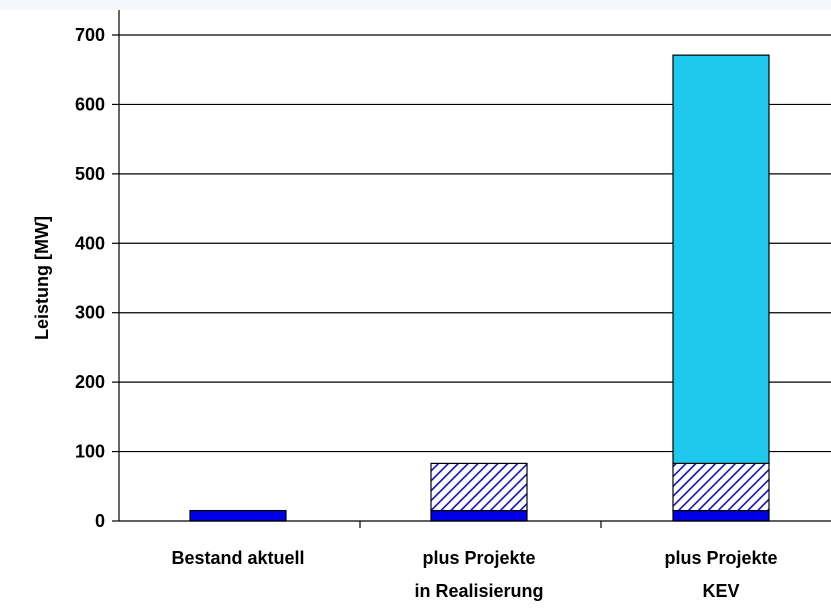 The image size is (831, 608). I want to click on y-tick-label: 700, so click(90, 35).